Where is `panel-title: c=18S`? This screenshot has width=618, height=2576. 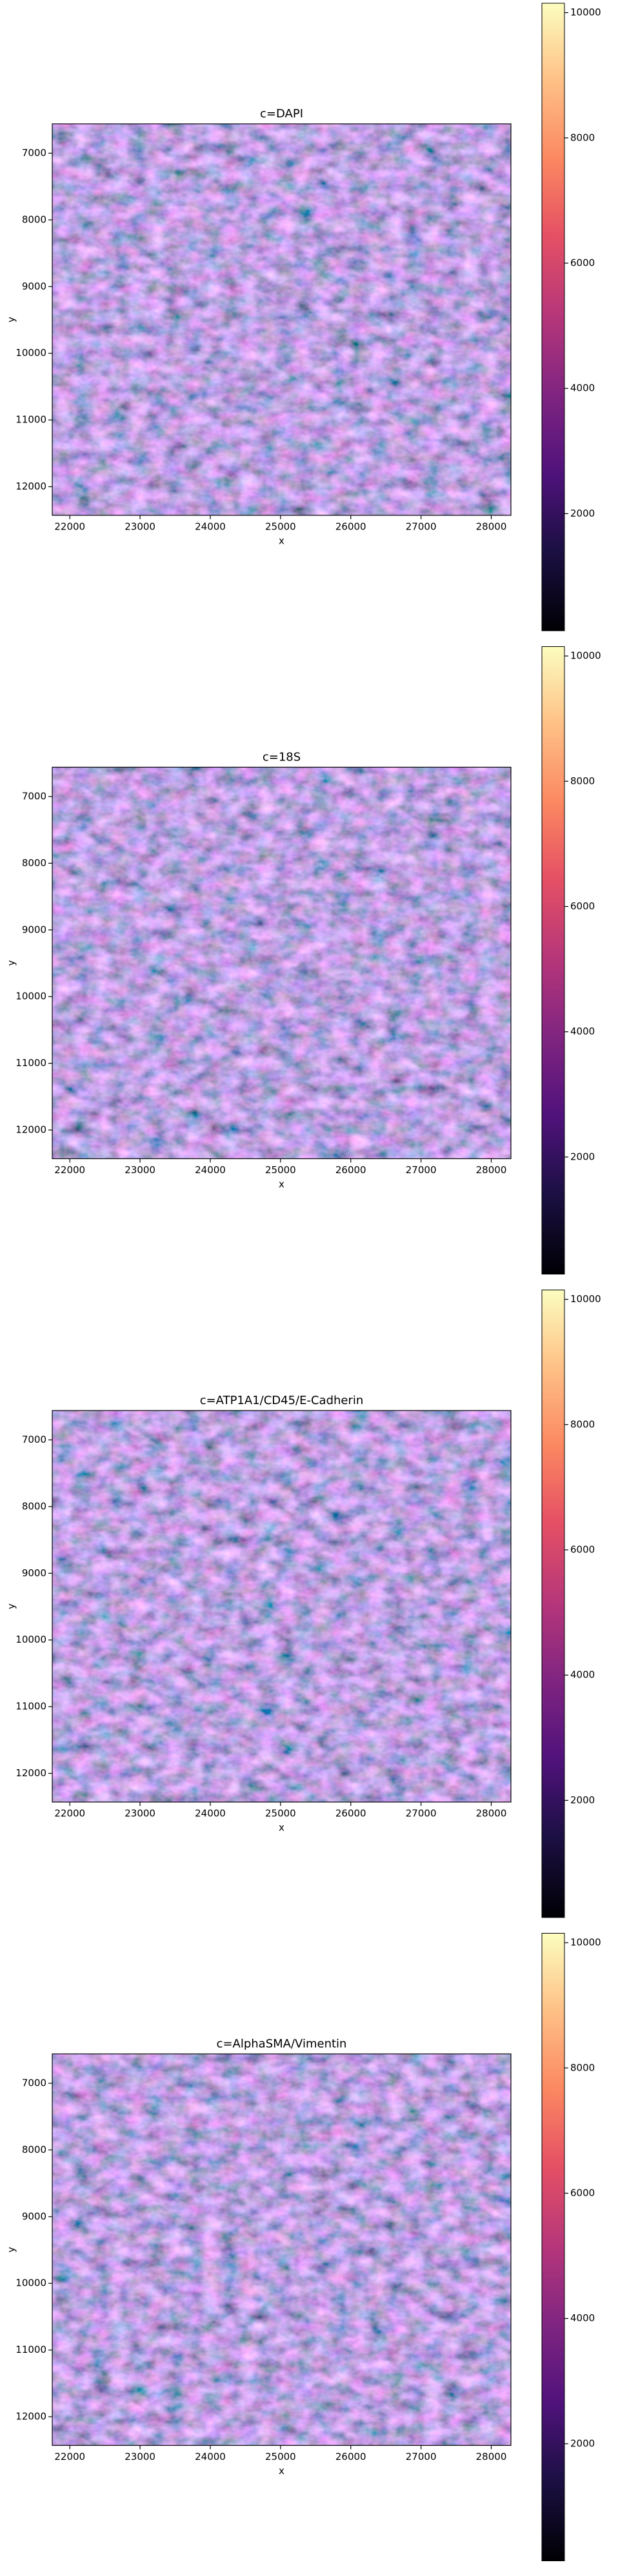 panel-title: c=18S is located at coordinates (282, 757).